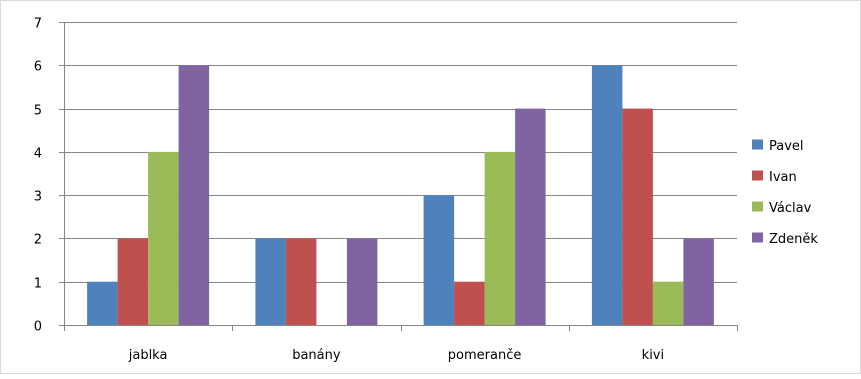 The height and width of the screenshot is (379, 861). What do you see at coordinates (757, 175) in the screenshot?
I see `legend-swatch-ivan` at bounding box center [757, 175].